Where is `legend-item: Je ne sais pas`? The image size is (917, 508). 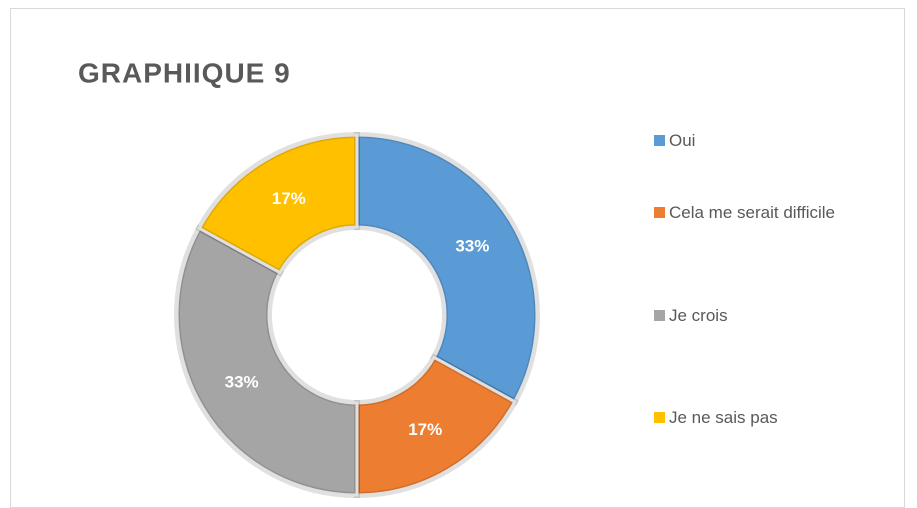
legend-item: Je ne sais pas is located at coordinates (746, 417).